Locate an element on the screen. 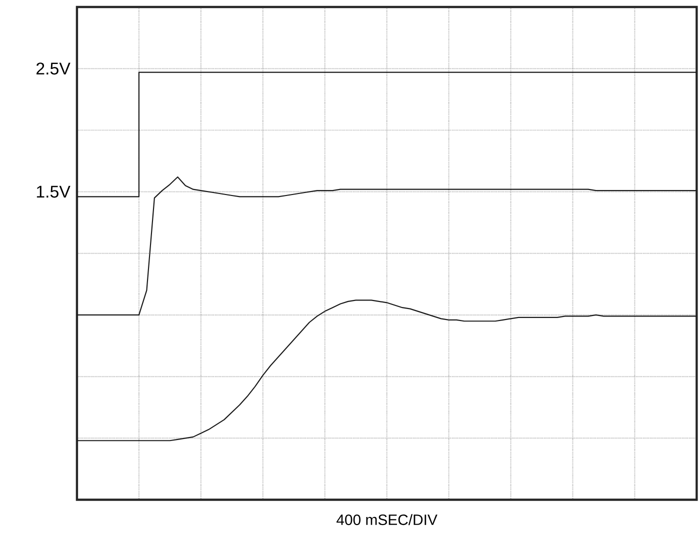 Image resolution: width=700 pixels, height=545 pixels. y-tick-label: 1.5V is located at coordinates (53, 192).